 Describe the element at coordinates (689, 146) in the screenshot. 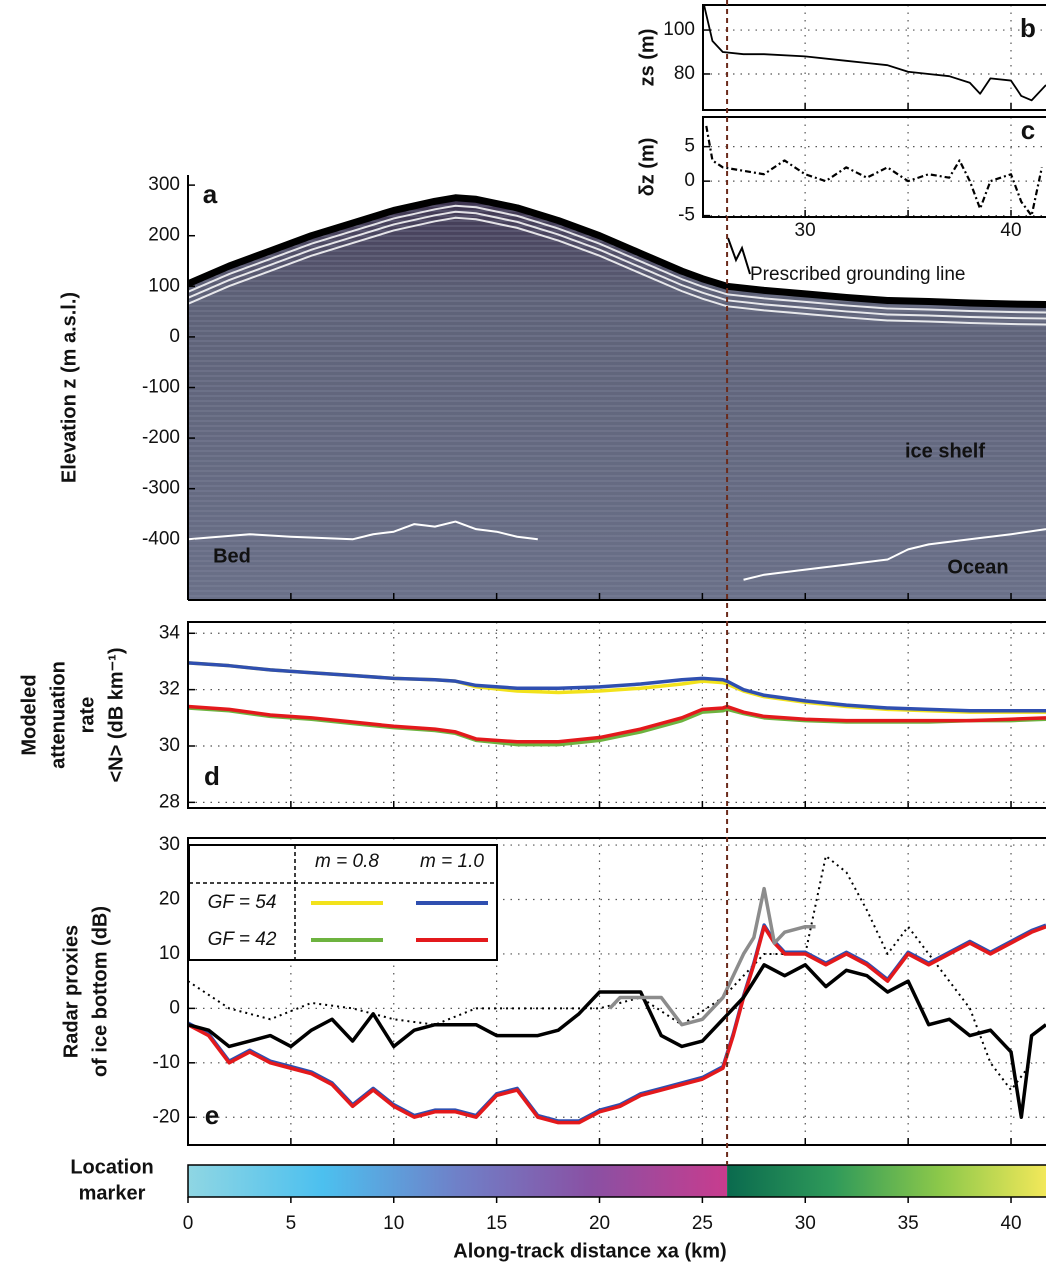

I see `y-tick-label: 5` at that location.